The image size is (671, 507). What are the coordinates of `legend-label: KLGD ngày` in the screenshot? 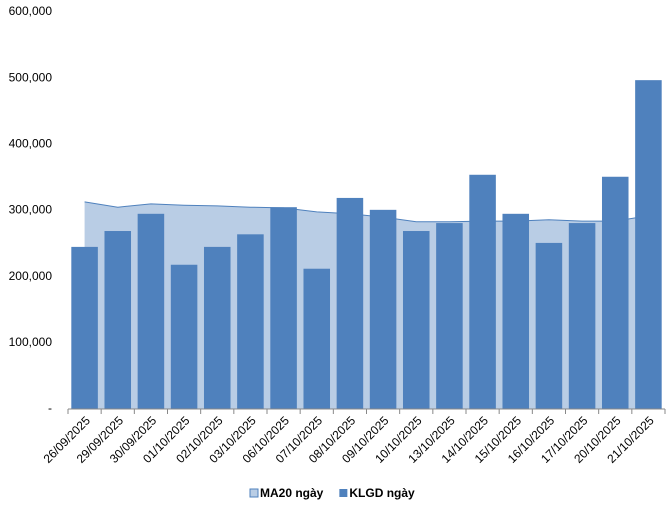 It's located at (382, 493).